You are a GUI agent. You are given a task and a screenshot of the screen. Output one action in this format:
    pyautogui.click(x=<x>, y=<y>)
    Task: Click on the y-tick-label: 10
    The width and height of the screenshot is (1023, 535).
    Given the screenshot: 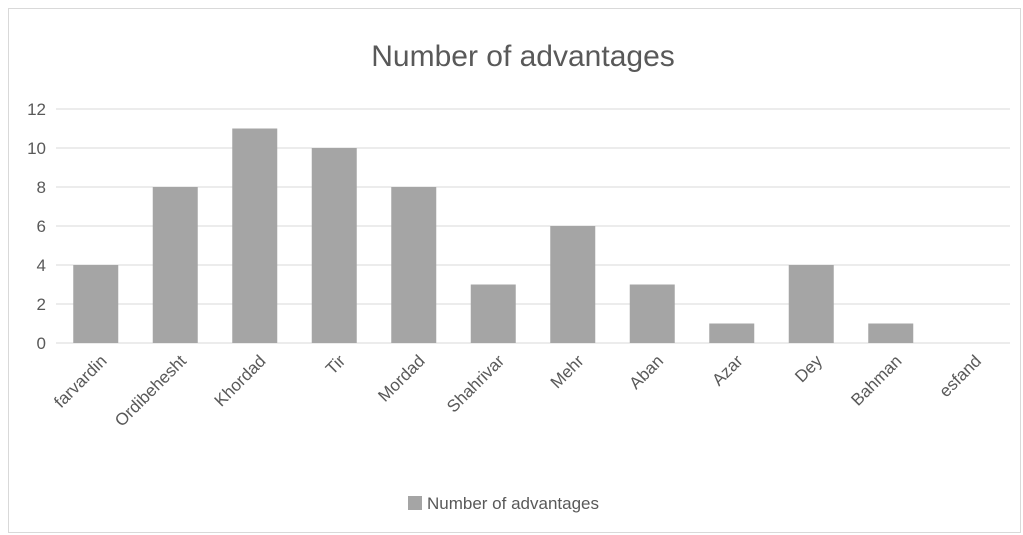 What is the action you would take?
    pyautogui.click(x=36, y=148)
    